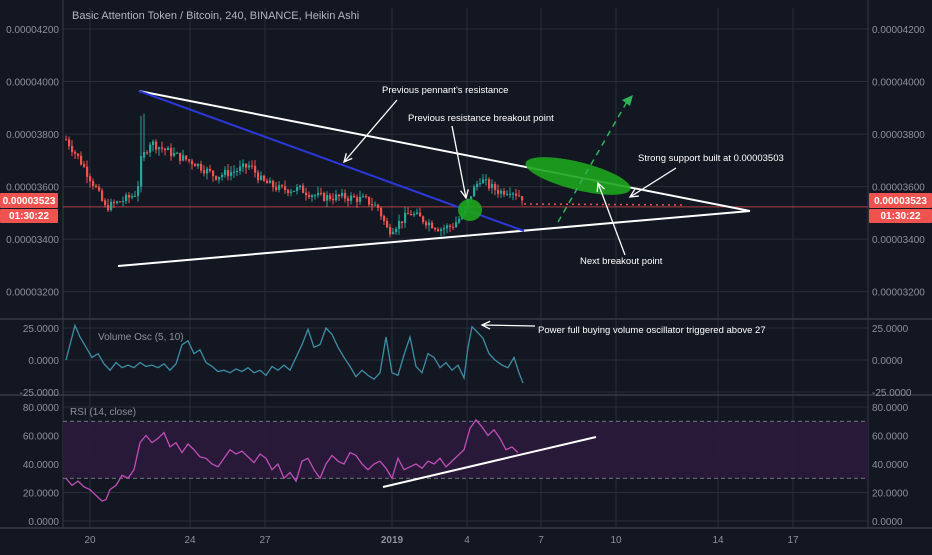  I want to click on countdown-tag-left-bg, so click(29, 216).